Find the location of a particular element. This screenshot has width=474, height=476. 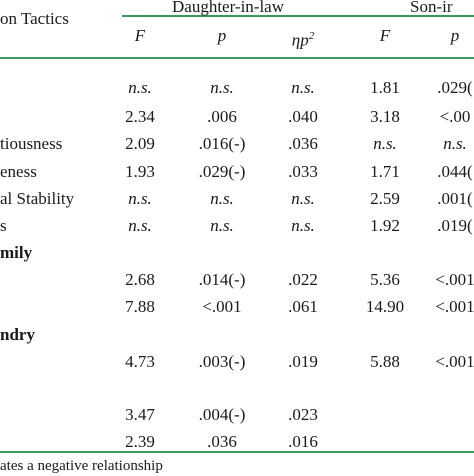

col-header-sil-p: p is located at coordinates (455, 35).